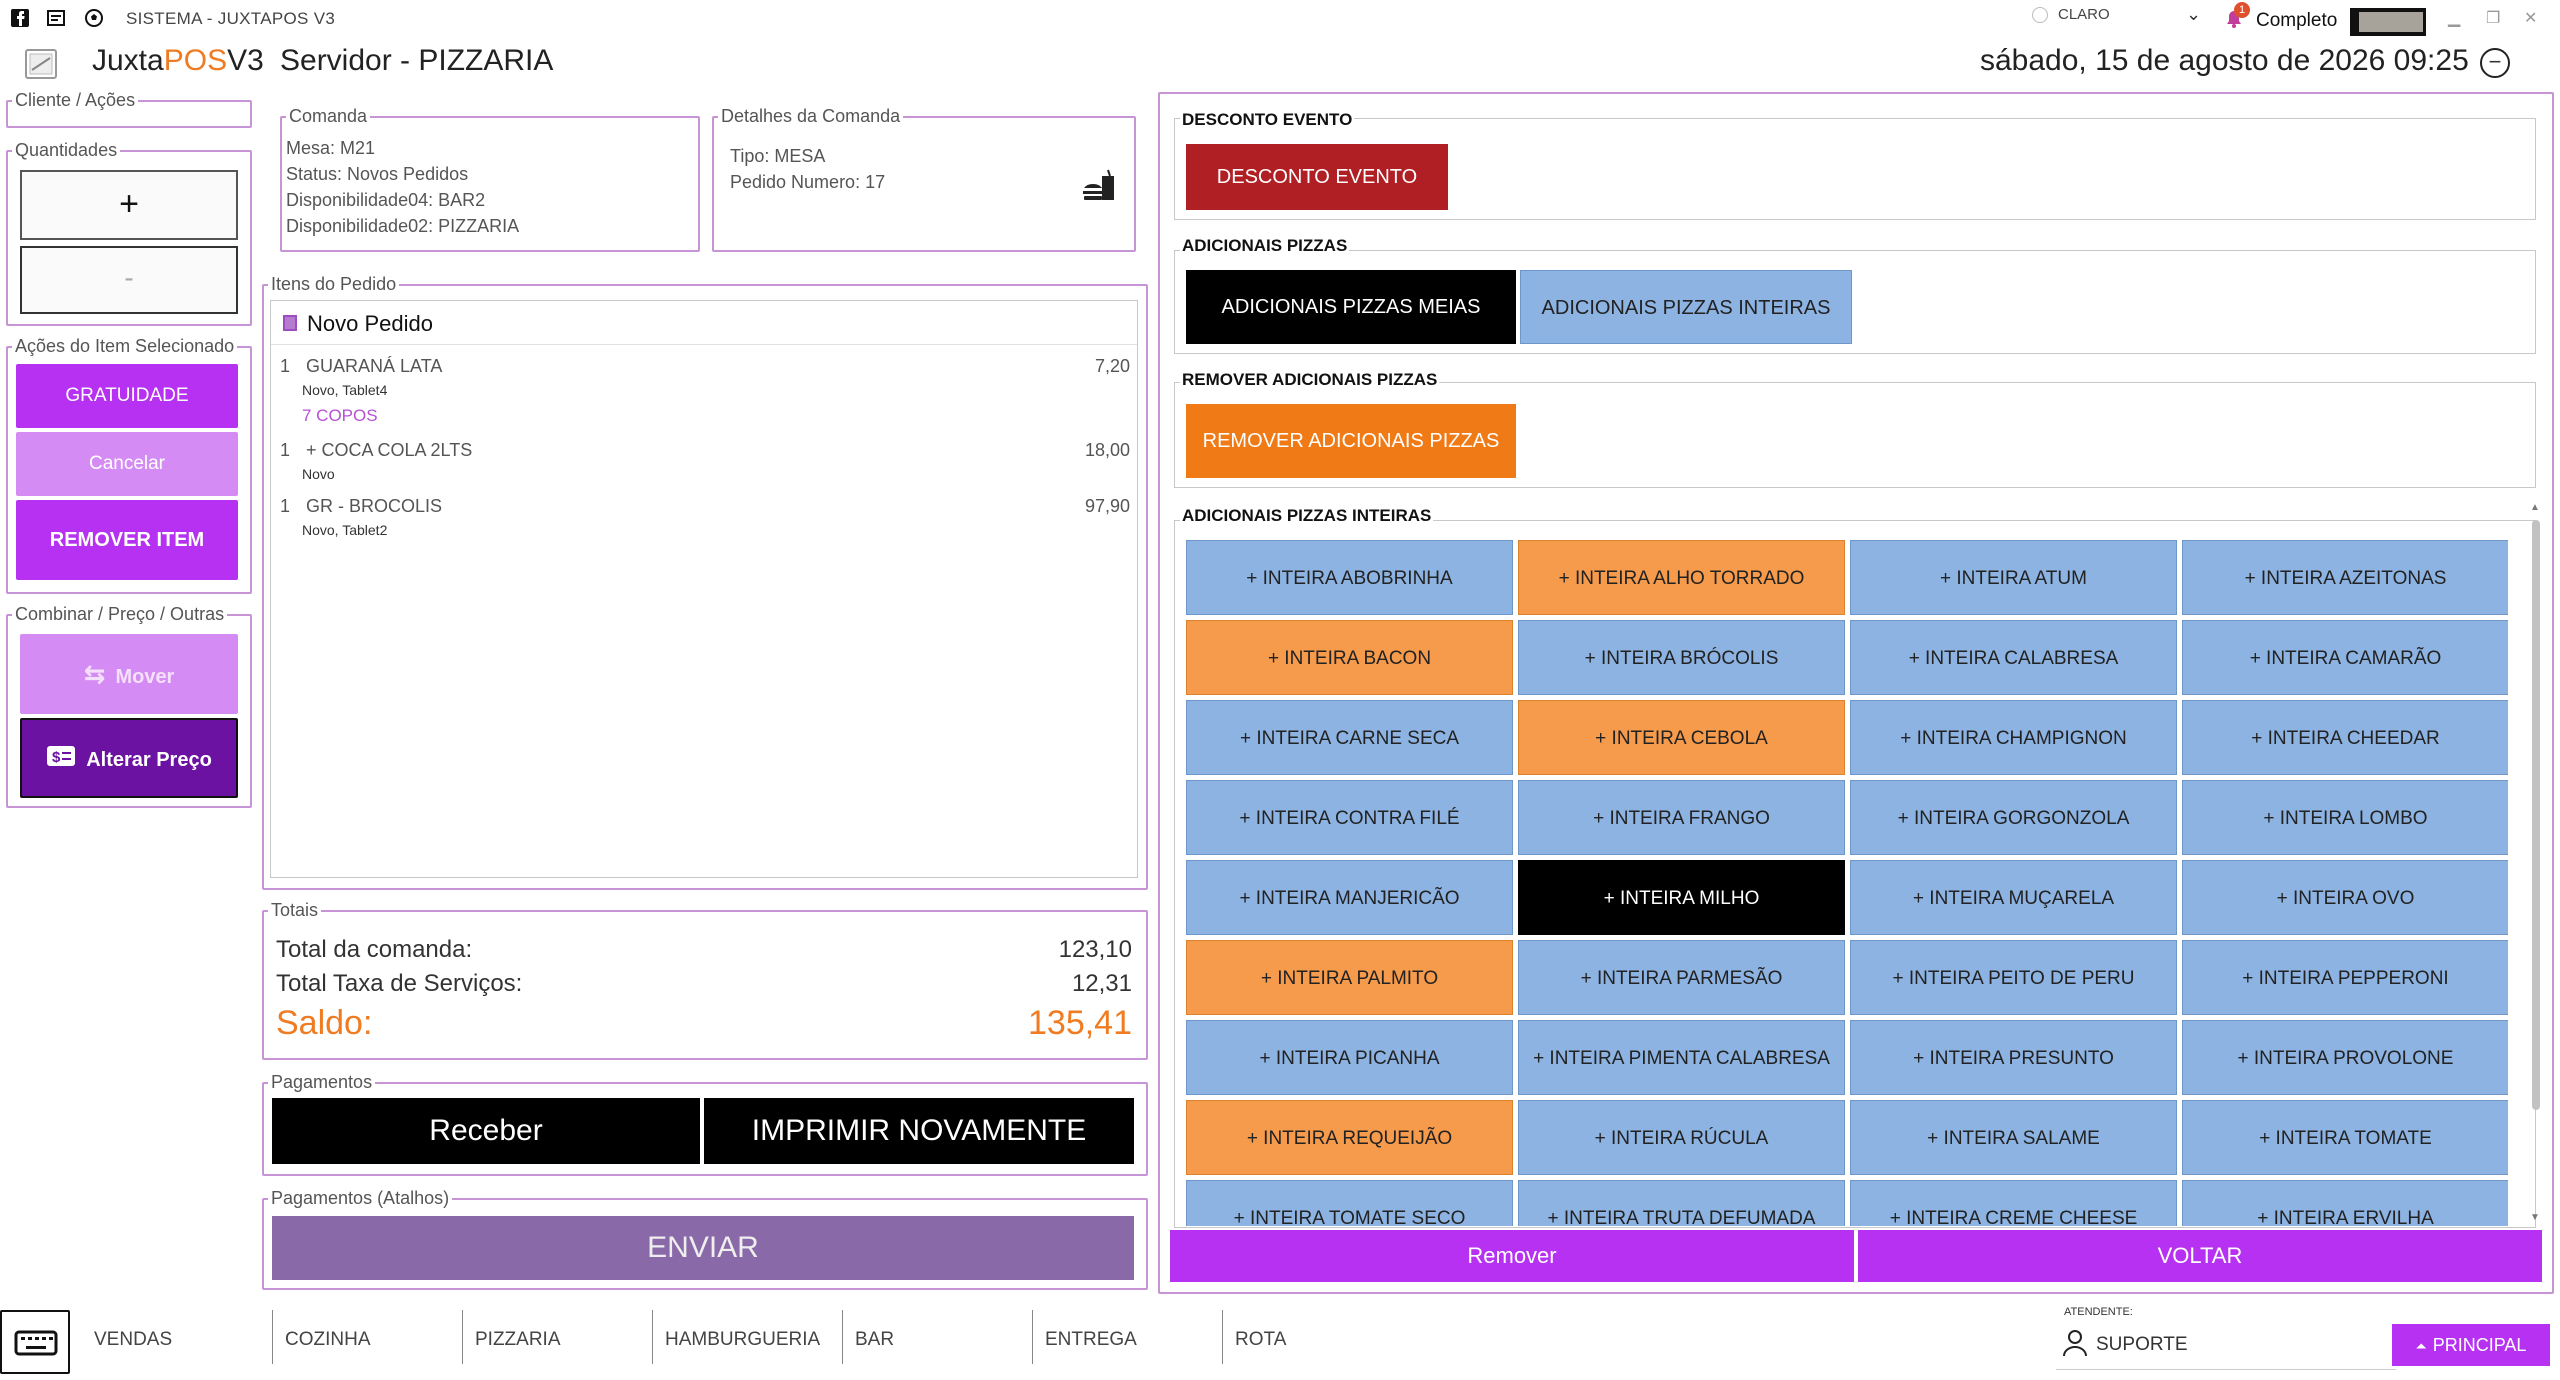 The width and height of the screenshot is (2560, 1380). I want to click on collapse-icon: −, so click(2495, 63).